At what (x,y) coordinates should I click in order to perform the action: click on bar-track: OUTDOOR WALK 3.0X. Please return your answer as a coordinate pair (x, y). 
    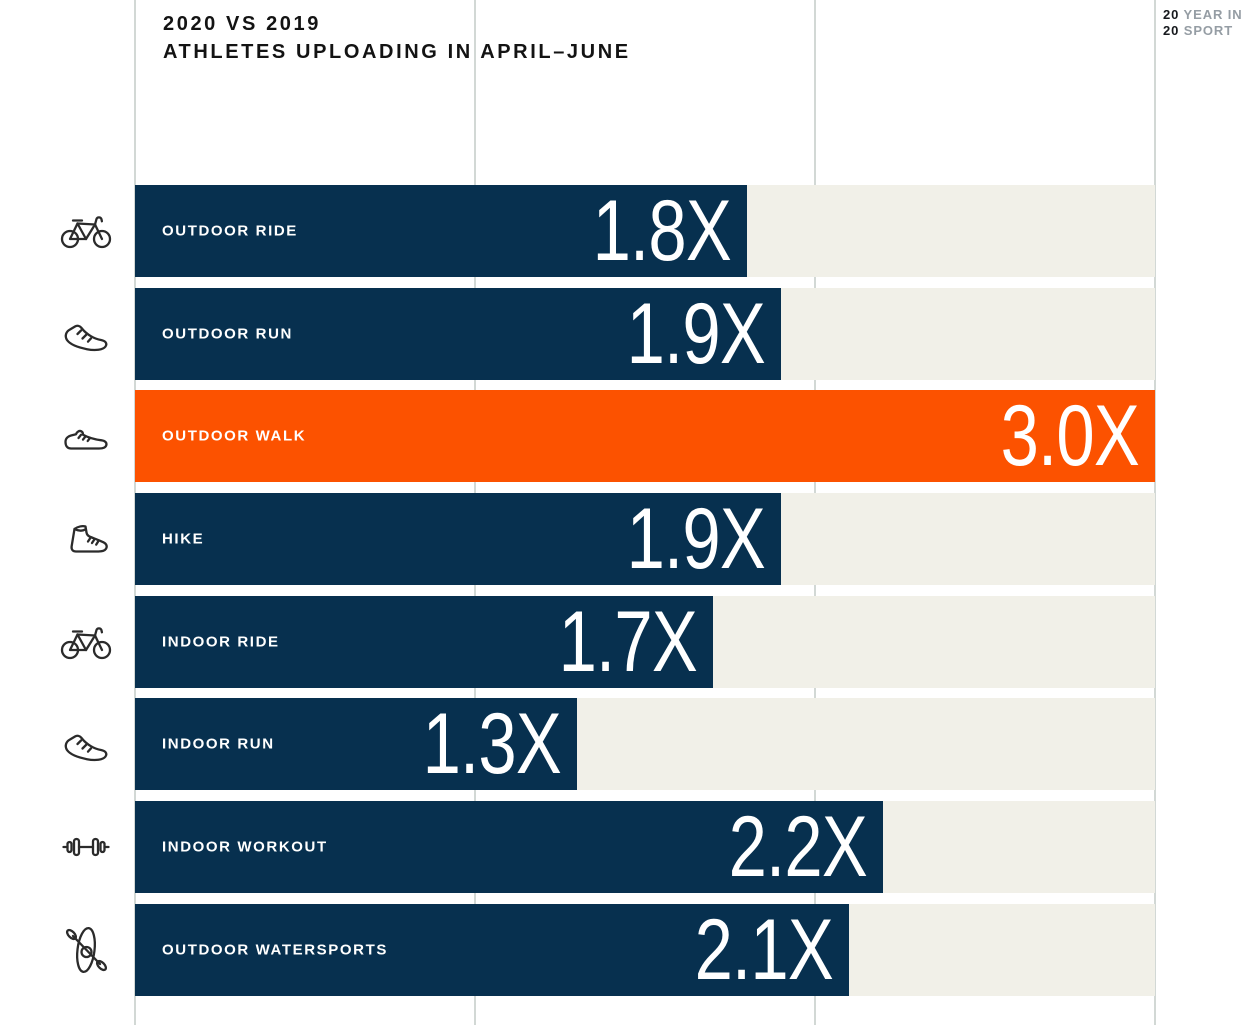
    Looking at the image, I should click on (645, 436).